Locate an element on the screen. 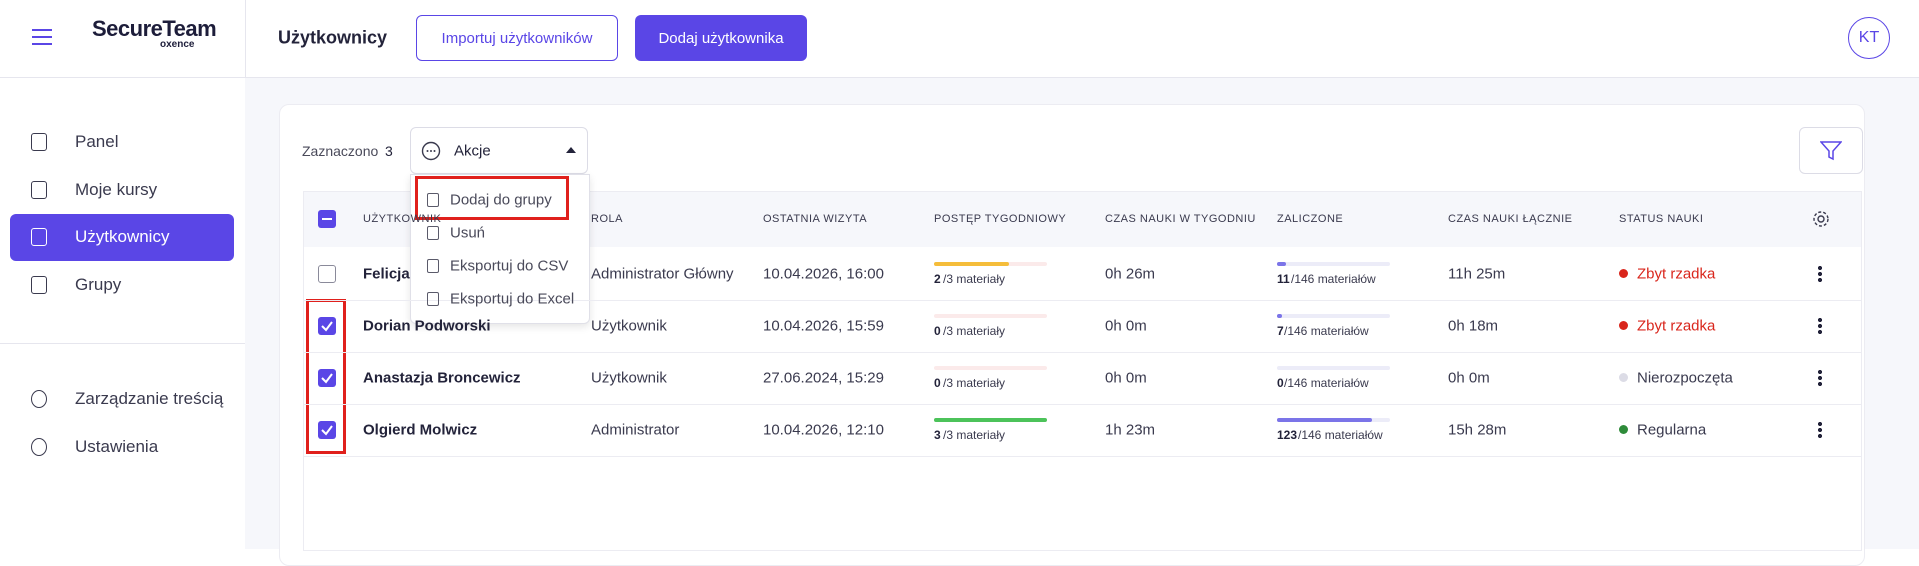 The width and height of the screenshot is (1919, 566). menu-item: Dodaj do grupy is located at coordinates (501, 200).